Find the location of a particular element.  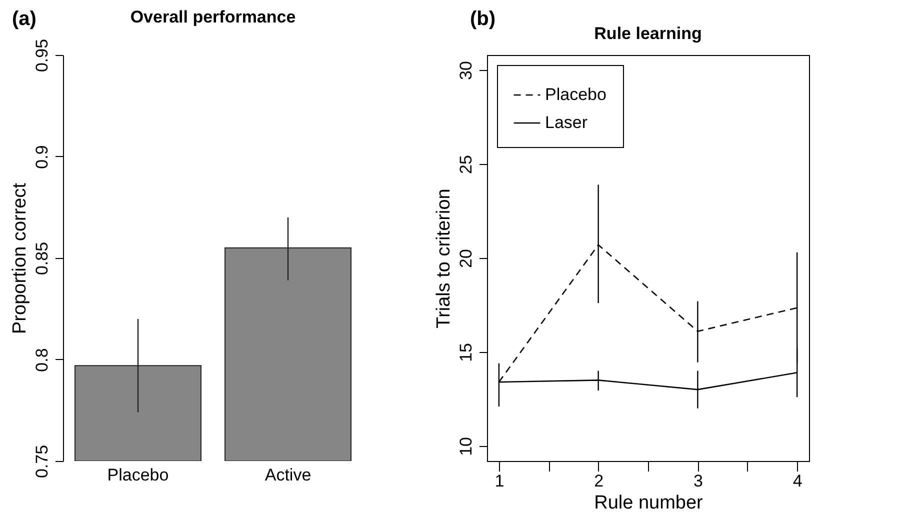

text: (a) is located at coordinates (24, 19).